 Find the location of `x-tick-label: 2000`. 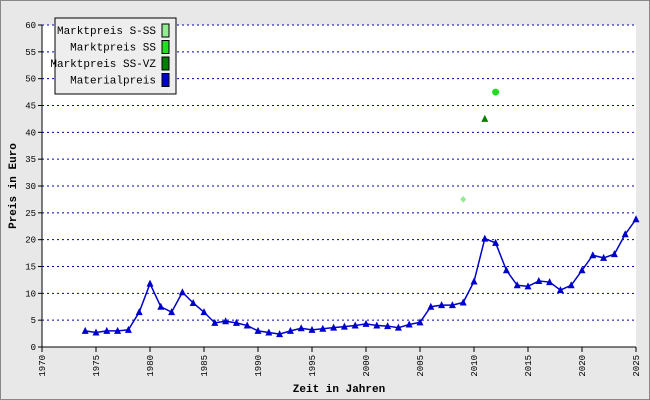

x-tick-label: 2000 is located at coordinates (367, 366).